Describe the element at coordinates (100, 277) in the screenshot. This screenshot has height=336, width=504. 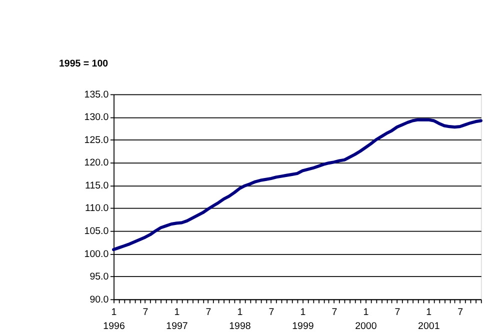
I see `y-tick-label: 95.0` at that location.